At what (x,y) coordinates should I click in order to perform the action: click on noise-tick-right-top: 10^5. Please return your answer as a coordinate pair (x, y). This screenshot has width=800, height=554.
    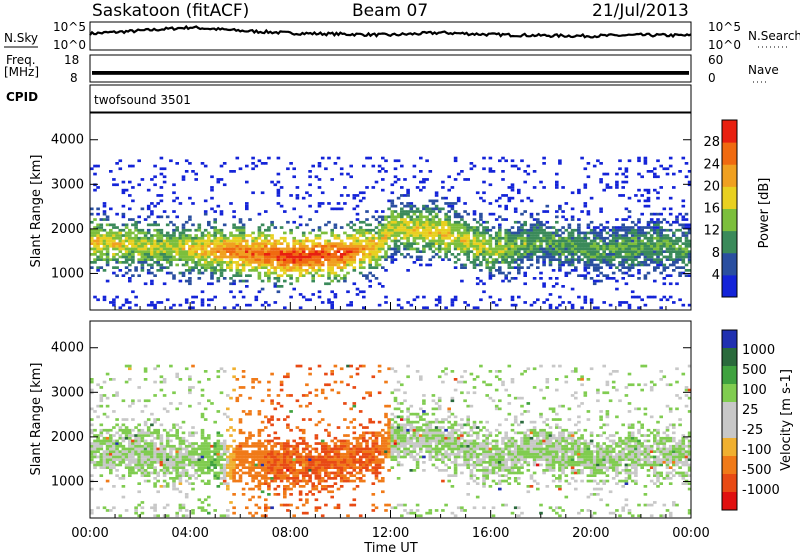
    Looking at the image, I should click on (724, 27).